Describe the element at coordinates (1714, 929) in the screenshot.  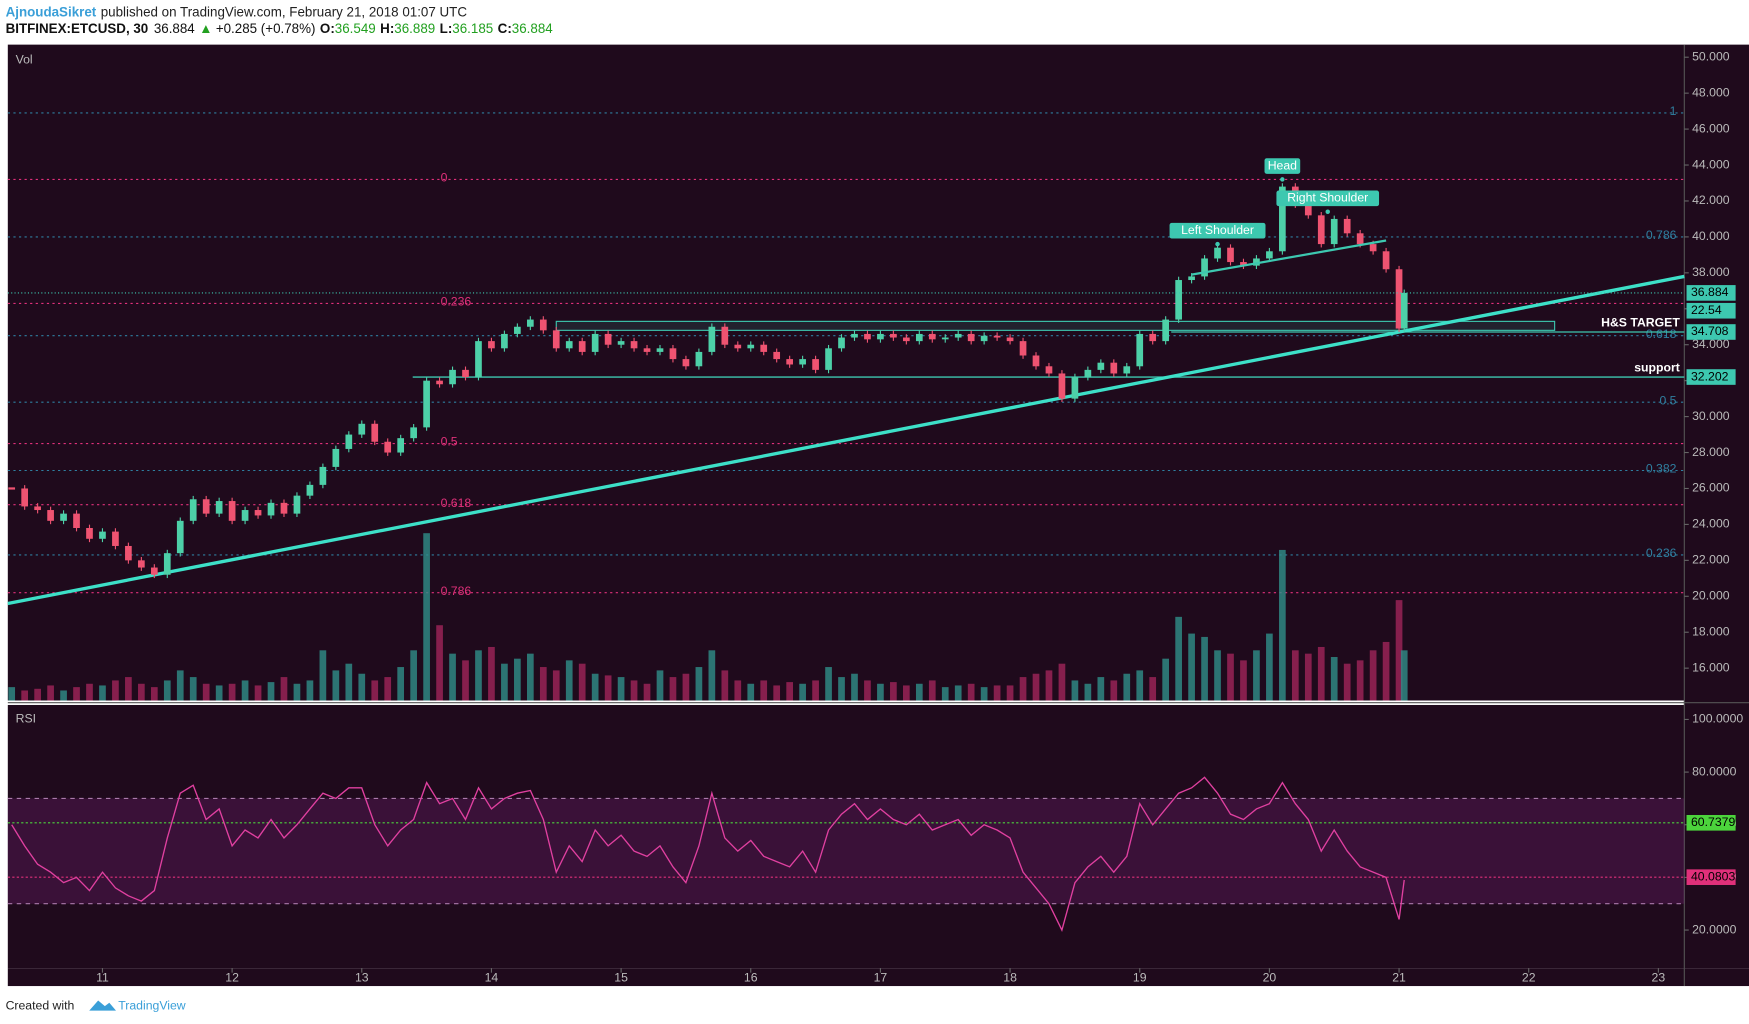
I see `rsi-tick-label: 20.0000` at that location.